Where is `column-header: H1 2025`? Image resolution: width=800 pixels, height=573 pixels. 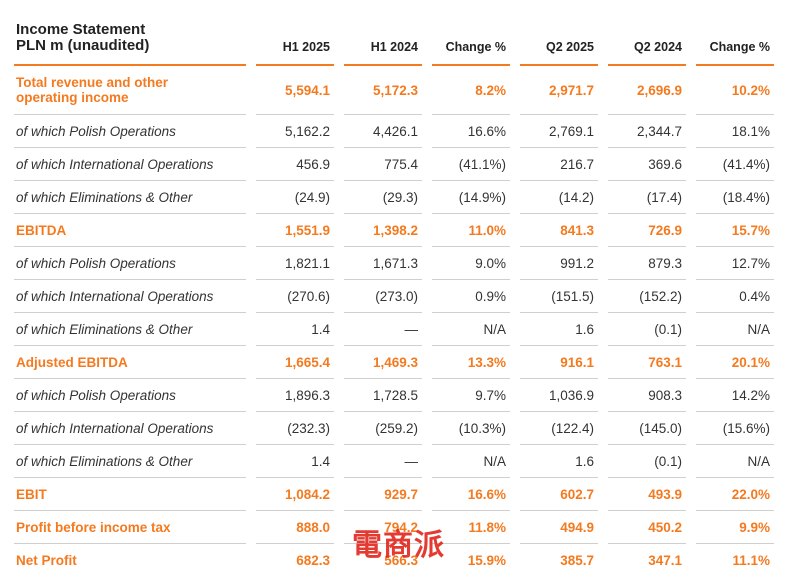 column-header: H1 2025 is located at coordinates (295, 35).